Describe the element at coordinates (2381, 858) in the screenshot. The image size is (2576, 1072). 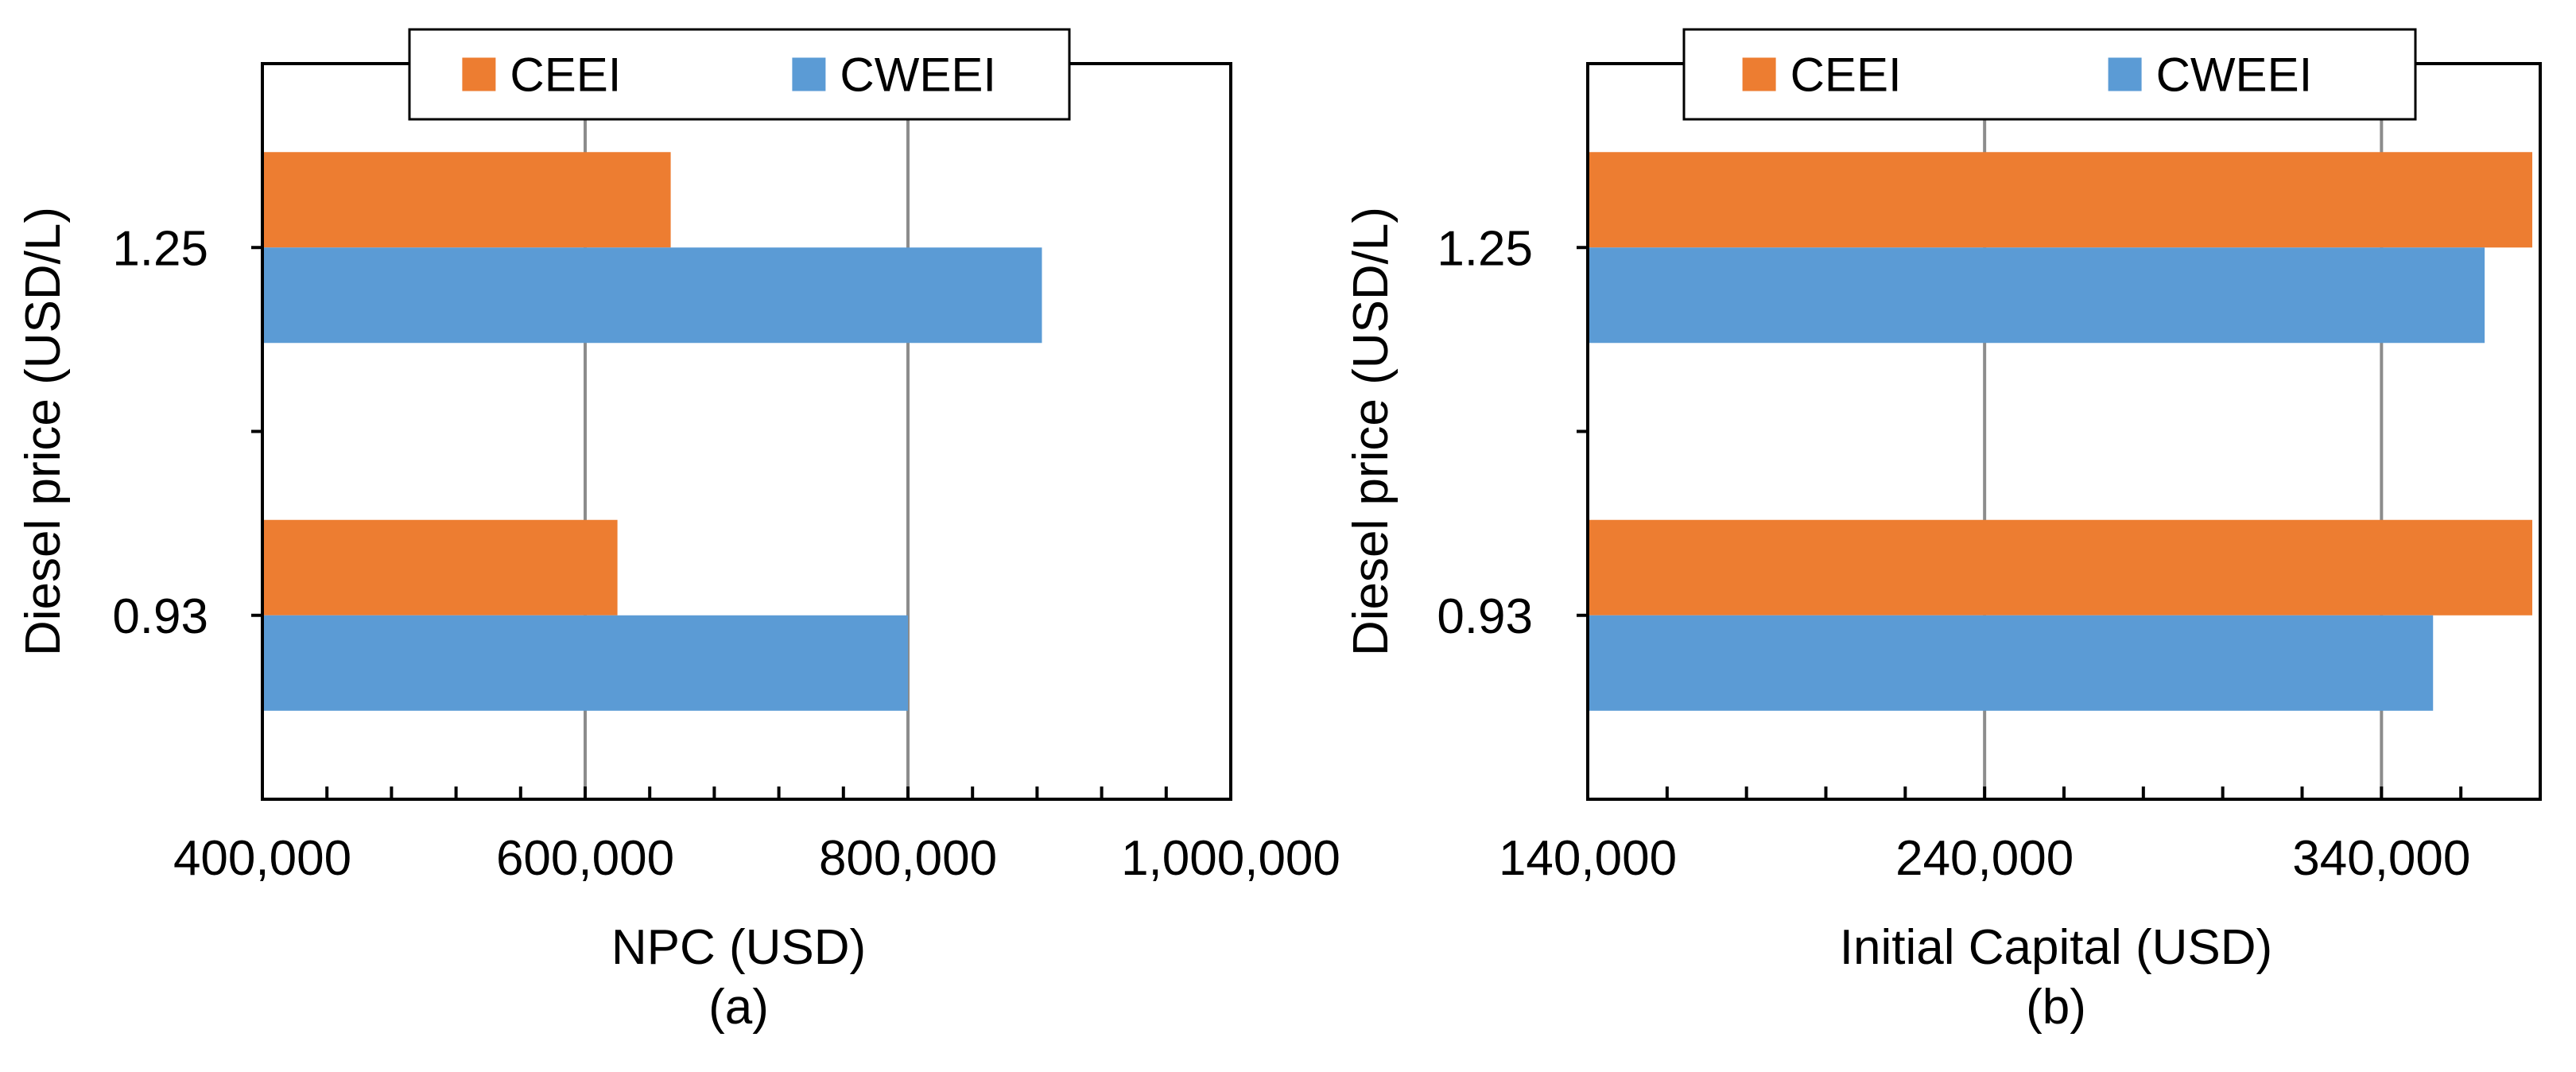
I see `x-tick-label: 340,000` at that location.